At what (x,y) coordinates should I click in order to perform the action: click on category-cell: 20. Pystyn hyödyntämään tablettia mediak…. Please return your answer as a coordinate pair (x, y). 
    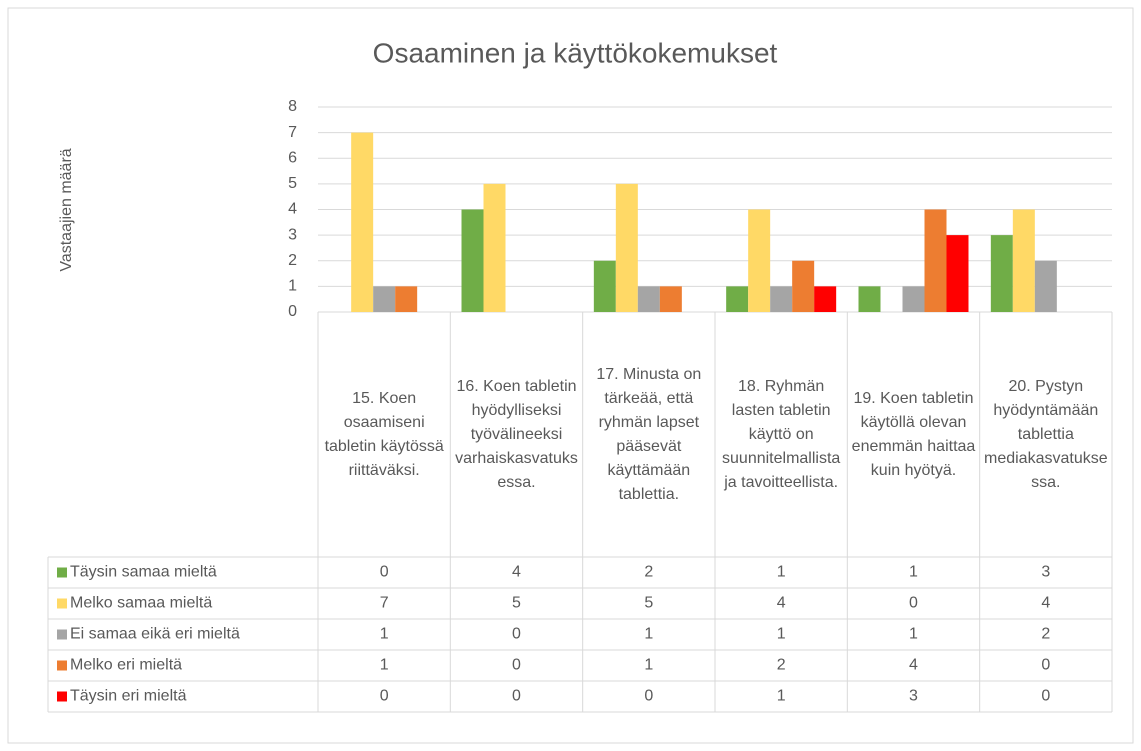
    Looking at the image, I should click on (1046, 434).